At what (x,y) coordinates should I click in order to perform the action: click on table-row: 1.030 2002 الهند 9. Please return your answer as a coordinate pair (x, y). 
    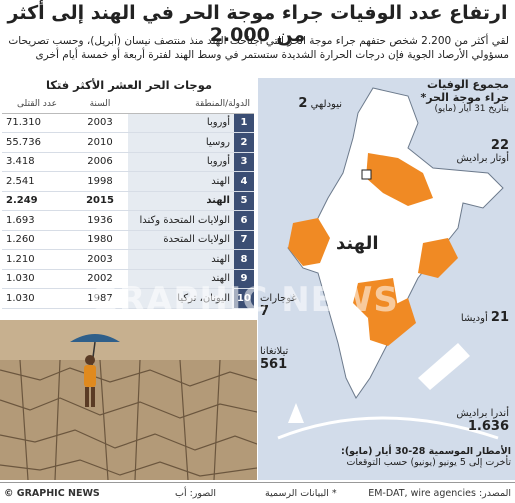
    Looking at the image, I should click on (128, 279).